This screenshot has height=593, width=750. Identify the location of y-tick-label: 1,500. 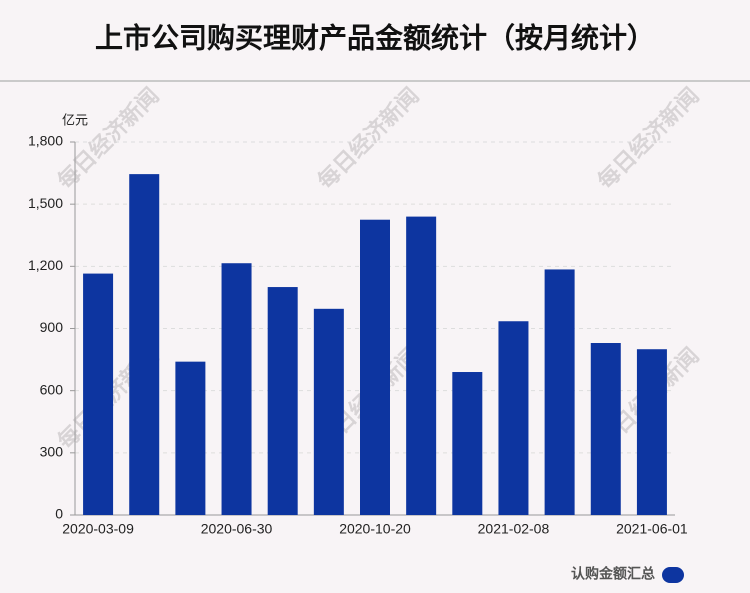
(45, 203).